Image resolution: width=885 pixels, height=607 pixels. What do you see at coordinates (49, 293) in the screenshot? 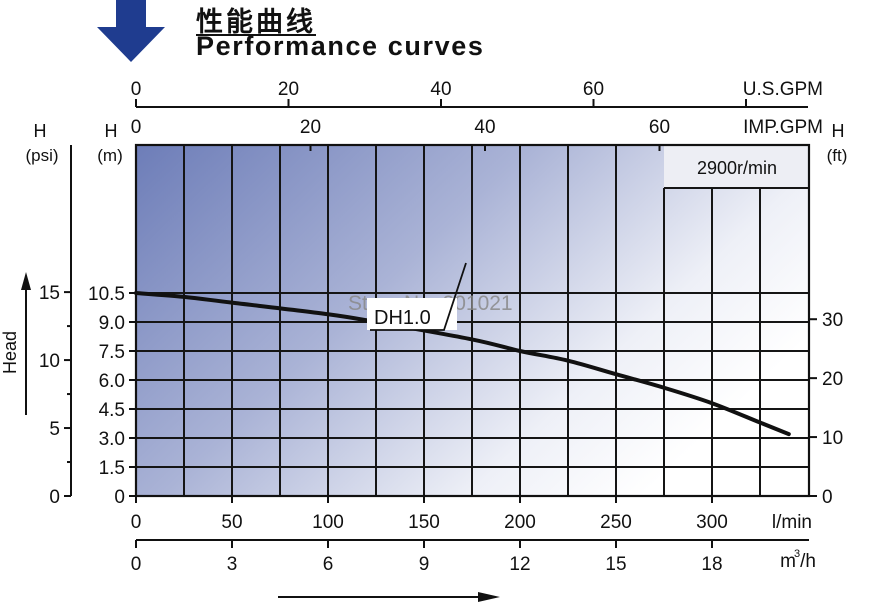
I see `psi-tick: 15` at bounding box center [49, 293].